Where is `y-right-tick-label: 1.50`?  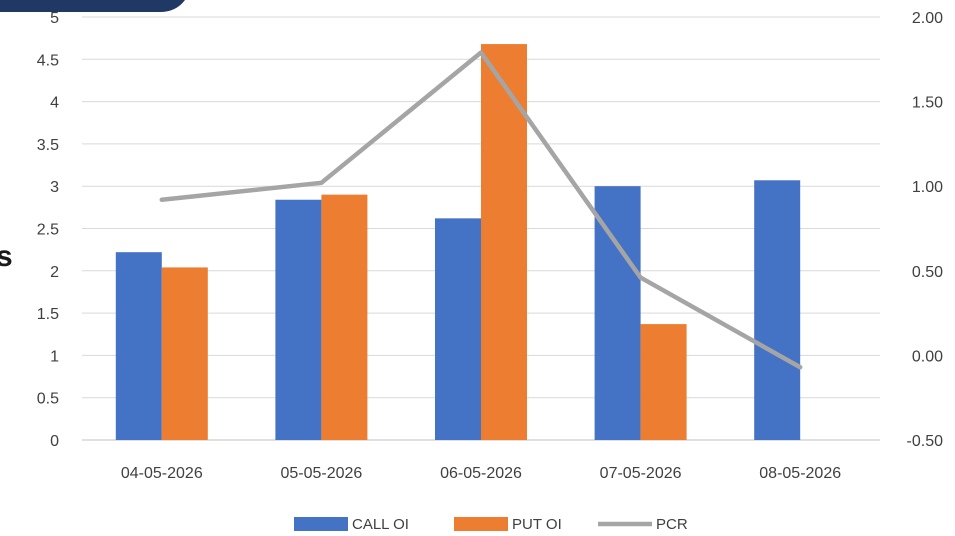
y-right-tick-label: 1.50 is located at coordinates (927, 103).